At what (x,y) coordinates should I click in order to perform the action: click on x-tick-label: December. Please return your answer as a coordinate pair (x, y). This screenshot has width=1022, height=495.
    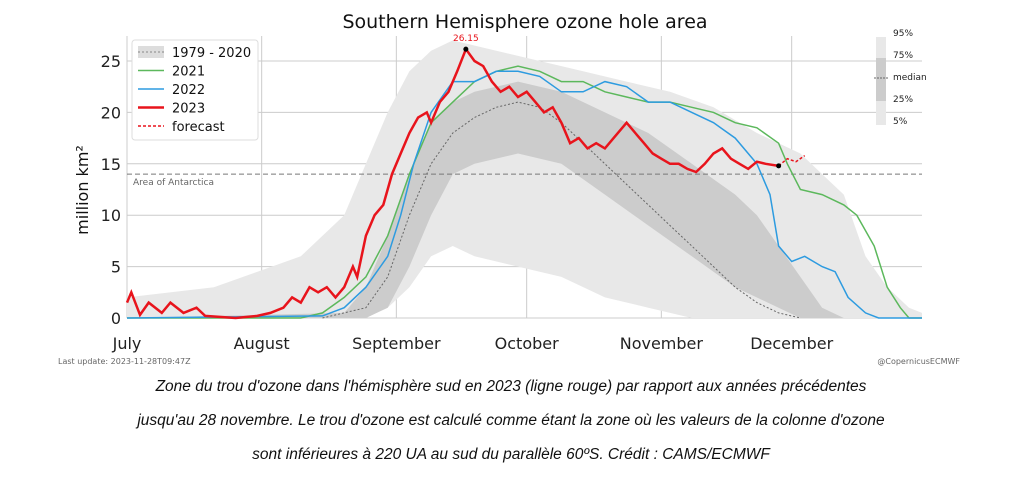
    Looking at the image, I should click on (791, 343).